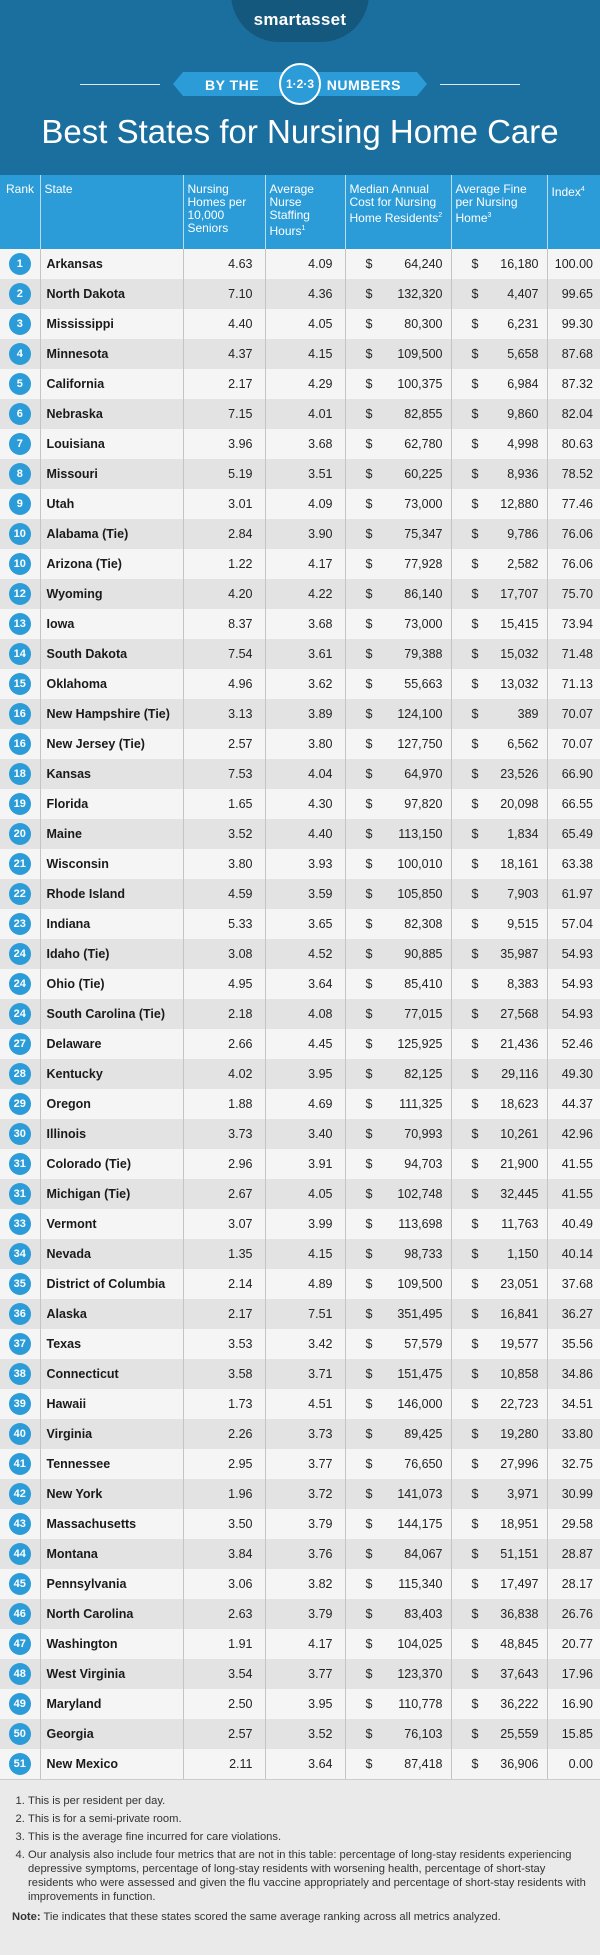 This screenshot has width=600, height=1955. Describe the element at coordinates (19, 1044) in the screenshot. I see `rank-badge: 27` at that location.